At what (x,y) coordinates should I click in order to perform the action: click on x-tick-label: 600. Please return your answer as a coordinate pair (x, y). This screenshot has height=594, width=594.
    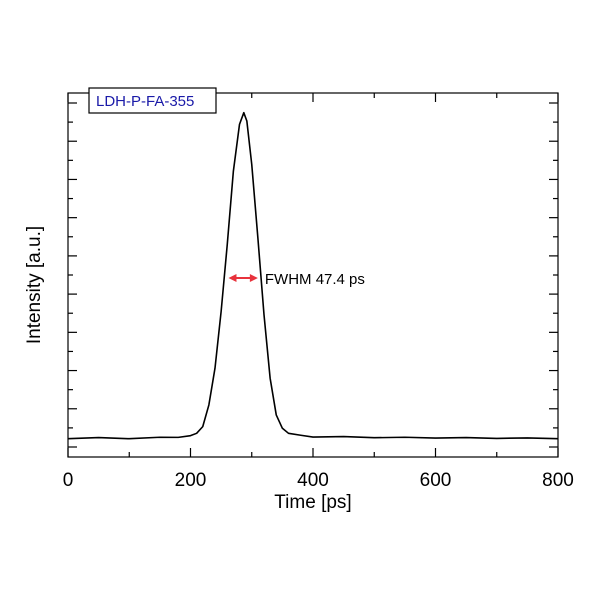
    Looking at the image, I should click on (436, 480).